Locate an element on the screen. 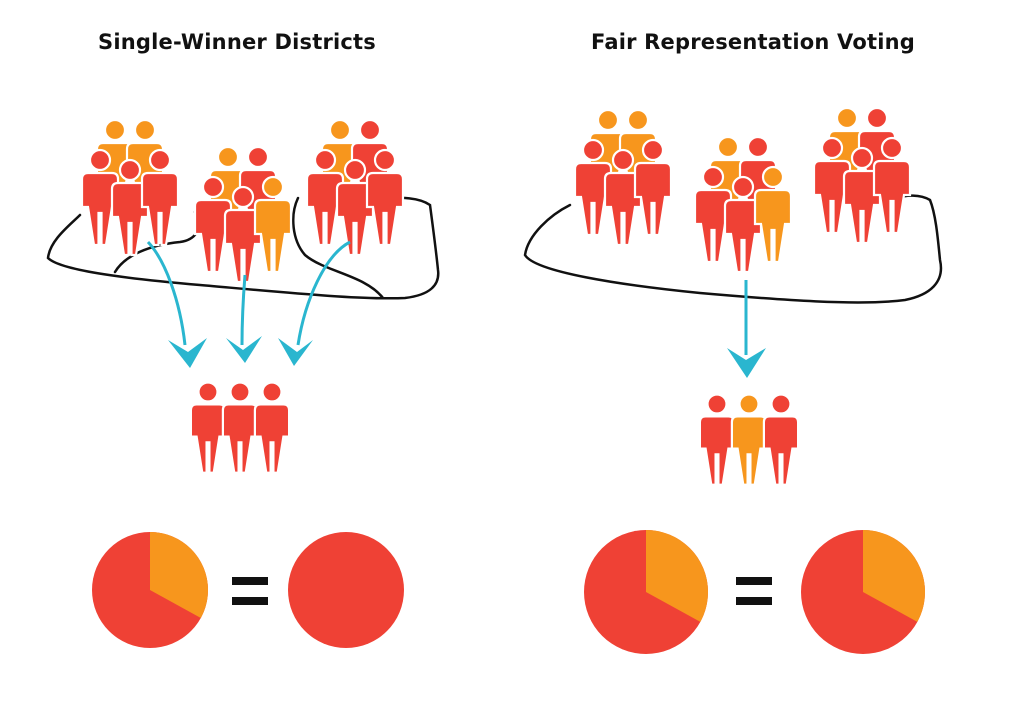  right-seat-share-pie is located at coordinates (863, 592).